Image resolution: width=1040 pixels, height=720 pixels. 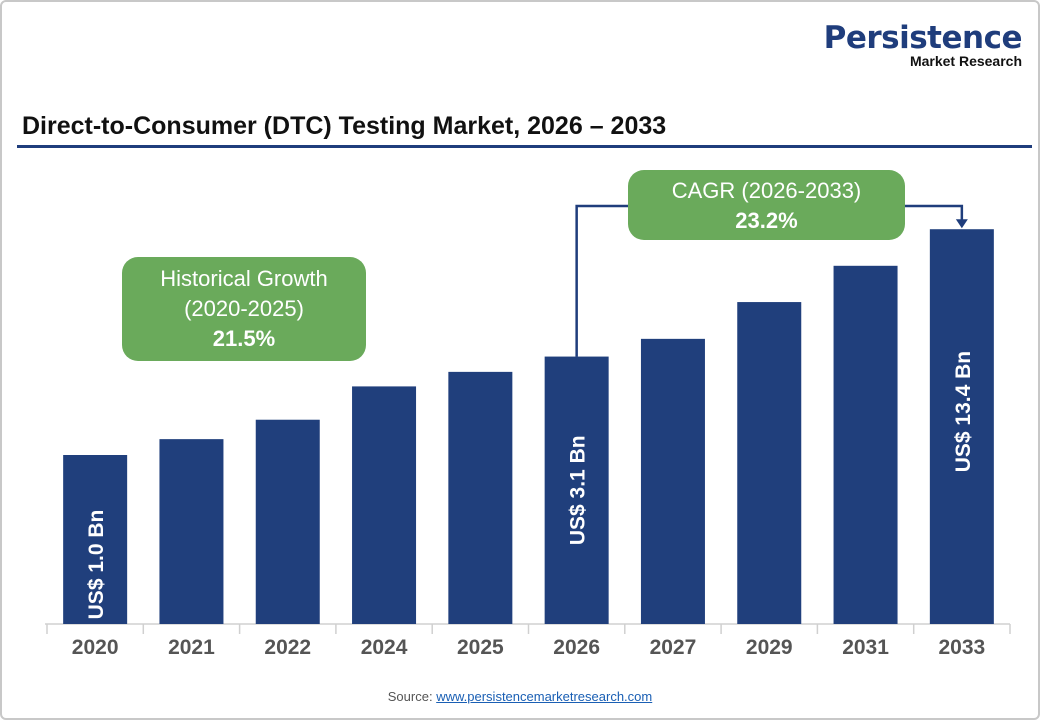 What do you see at coordinates (961, 224) in the screenshot?
I see `arrow-head-icon` at bounding box center [961, 224].